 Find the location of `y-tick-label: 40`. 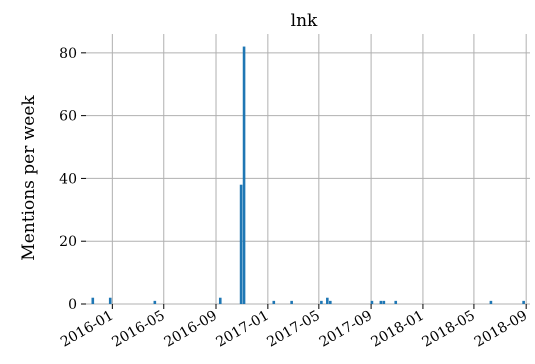

y-tick-label: 40 is located at coordinates (68, 179).